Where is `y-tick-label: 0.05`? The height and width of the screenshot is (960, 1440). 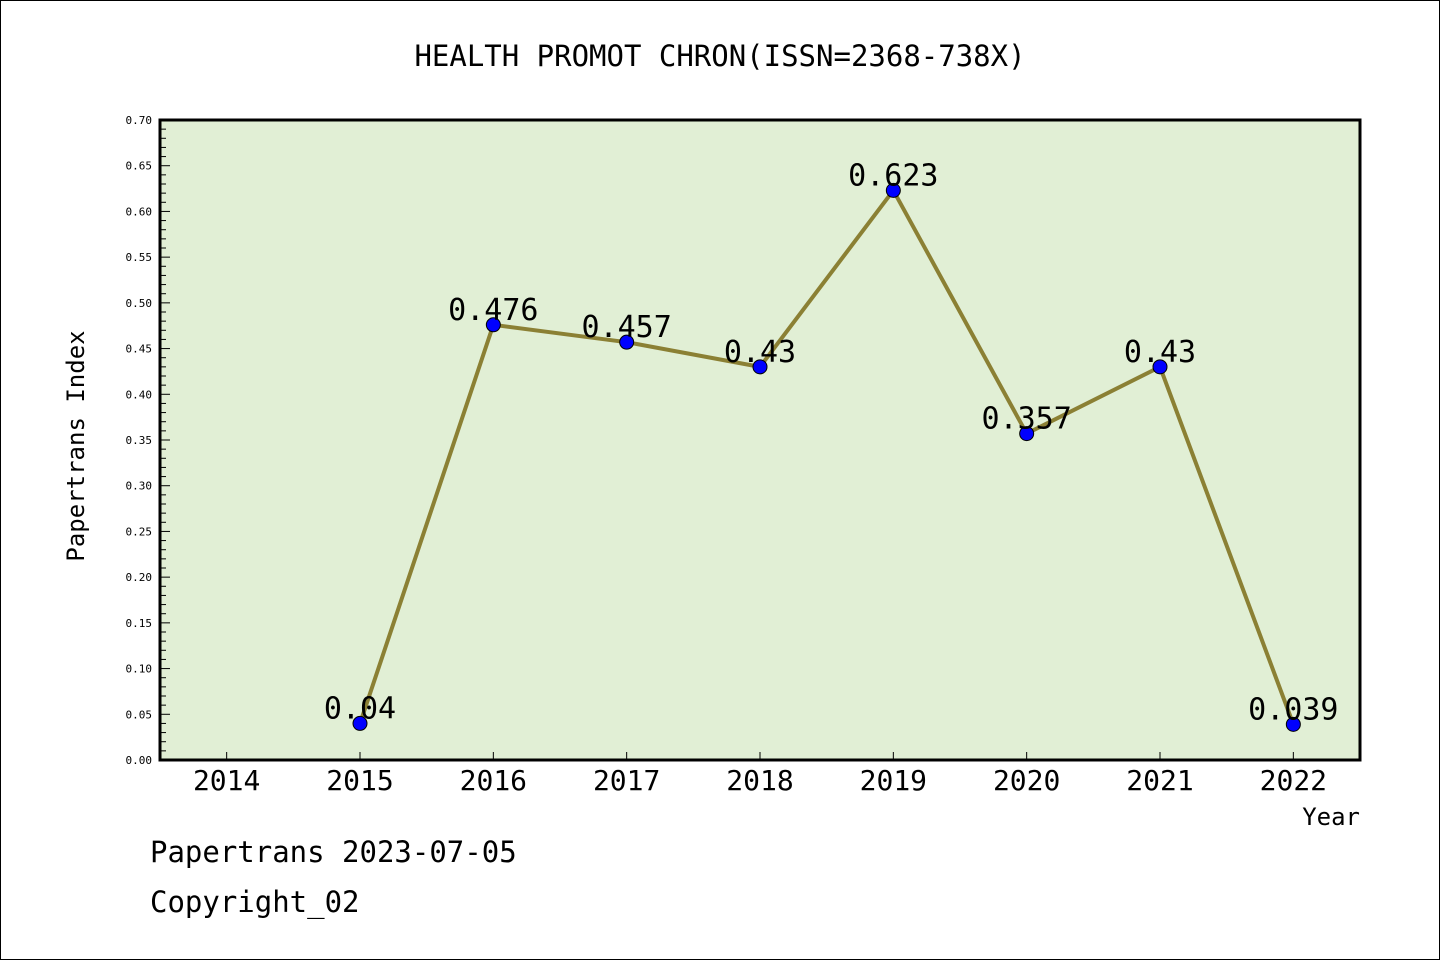
y-tick-label: 0.05 is located at coordinates (139, 714).